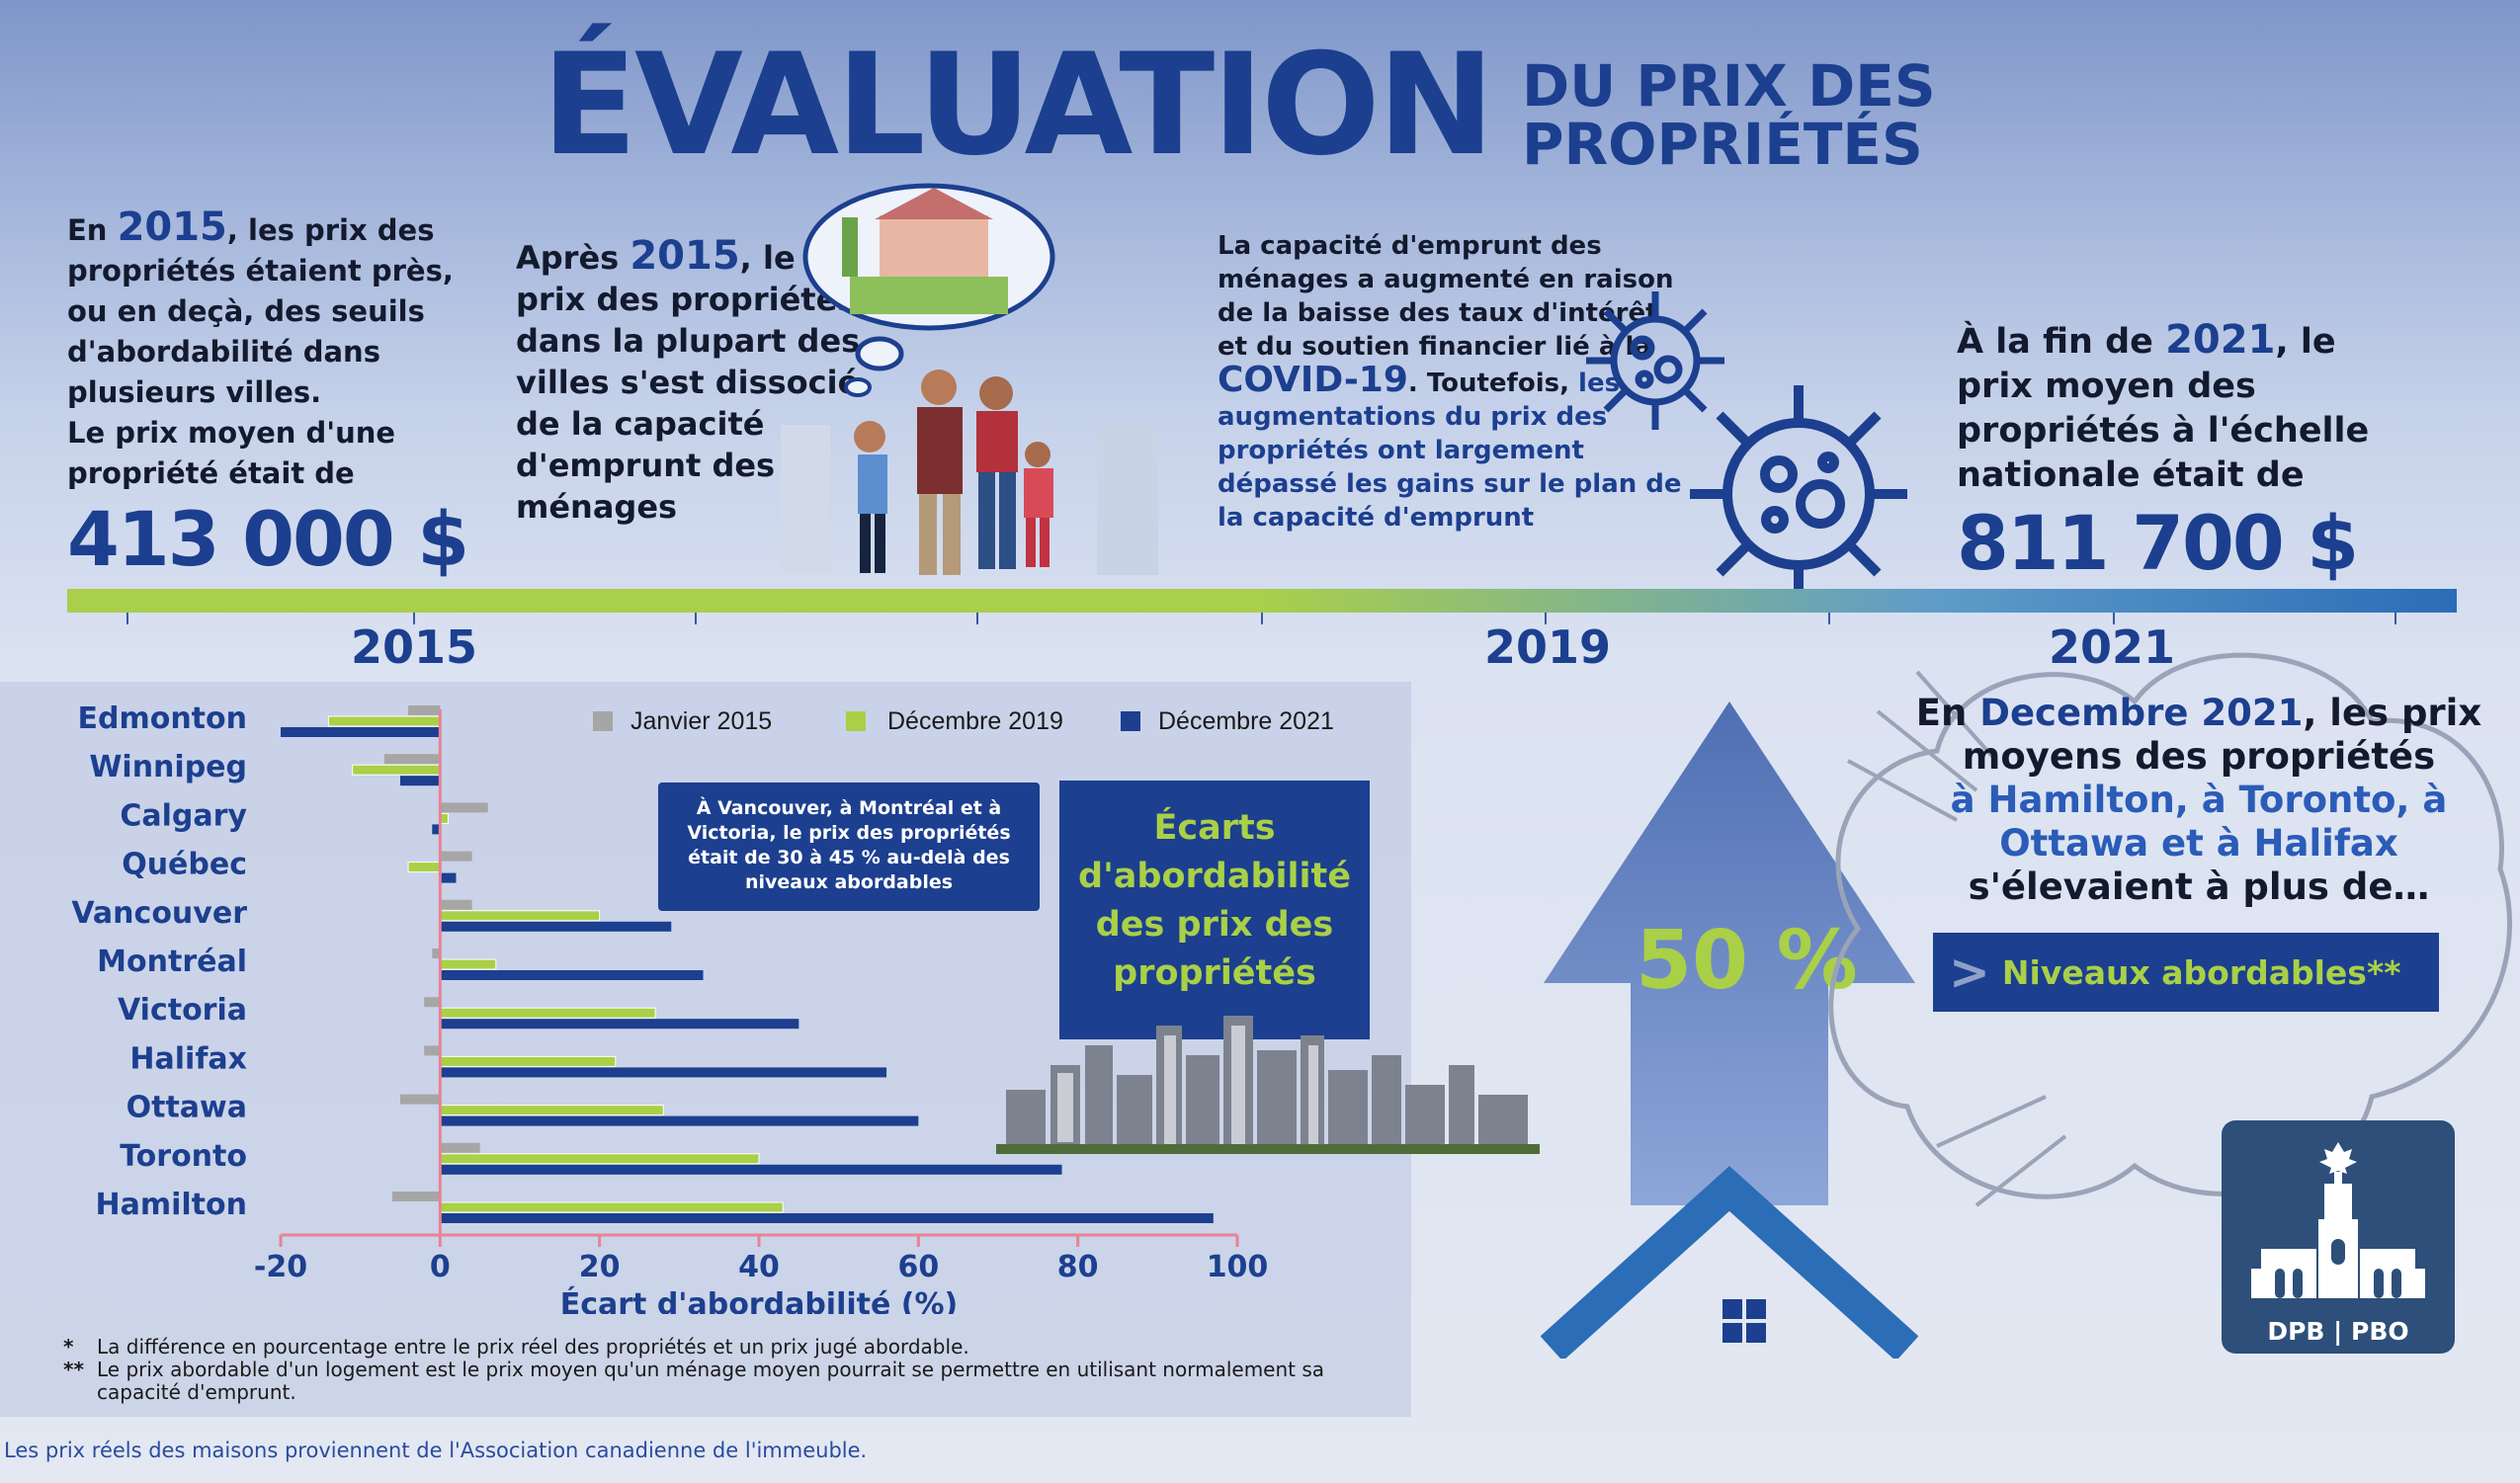 The image size is (2520, 1483). I want to click on pbo-logo: DPB | PBO, so click(2338, 1237).